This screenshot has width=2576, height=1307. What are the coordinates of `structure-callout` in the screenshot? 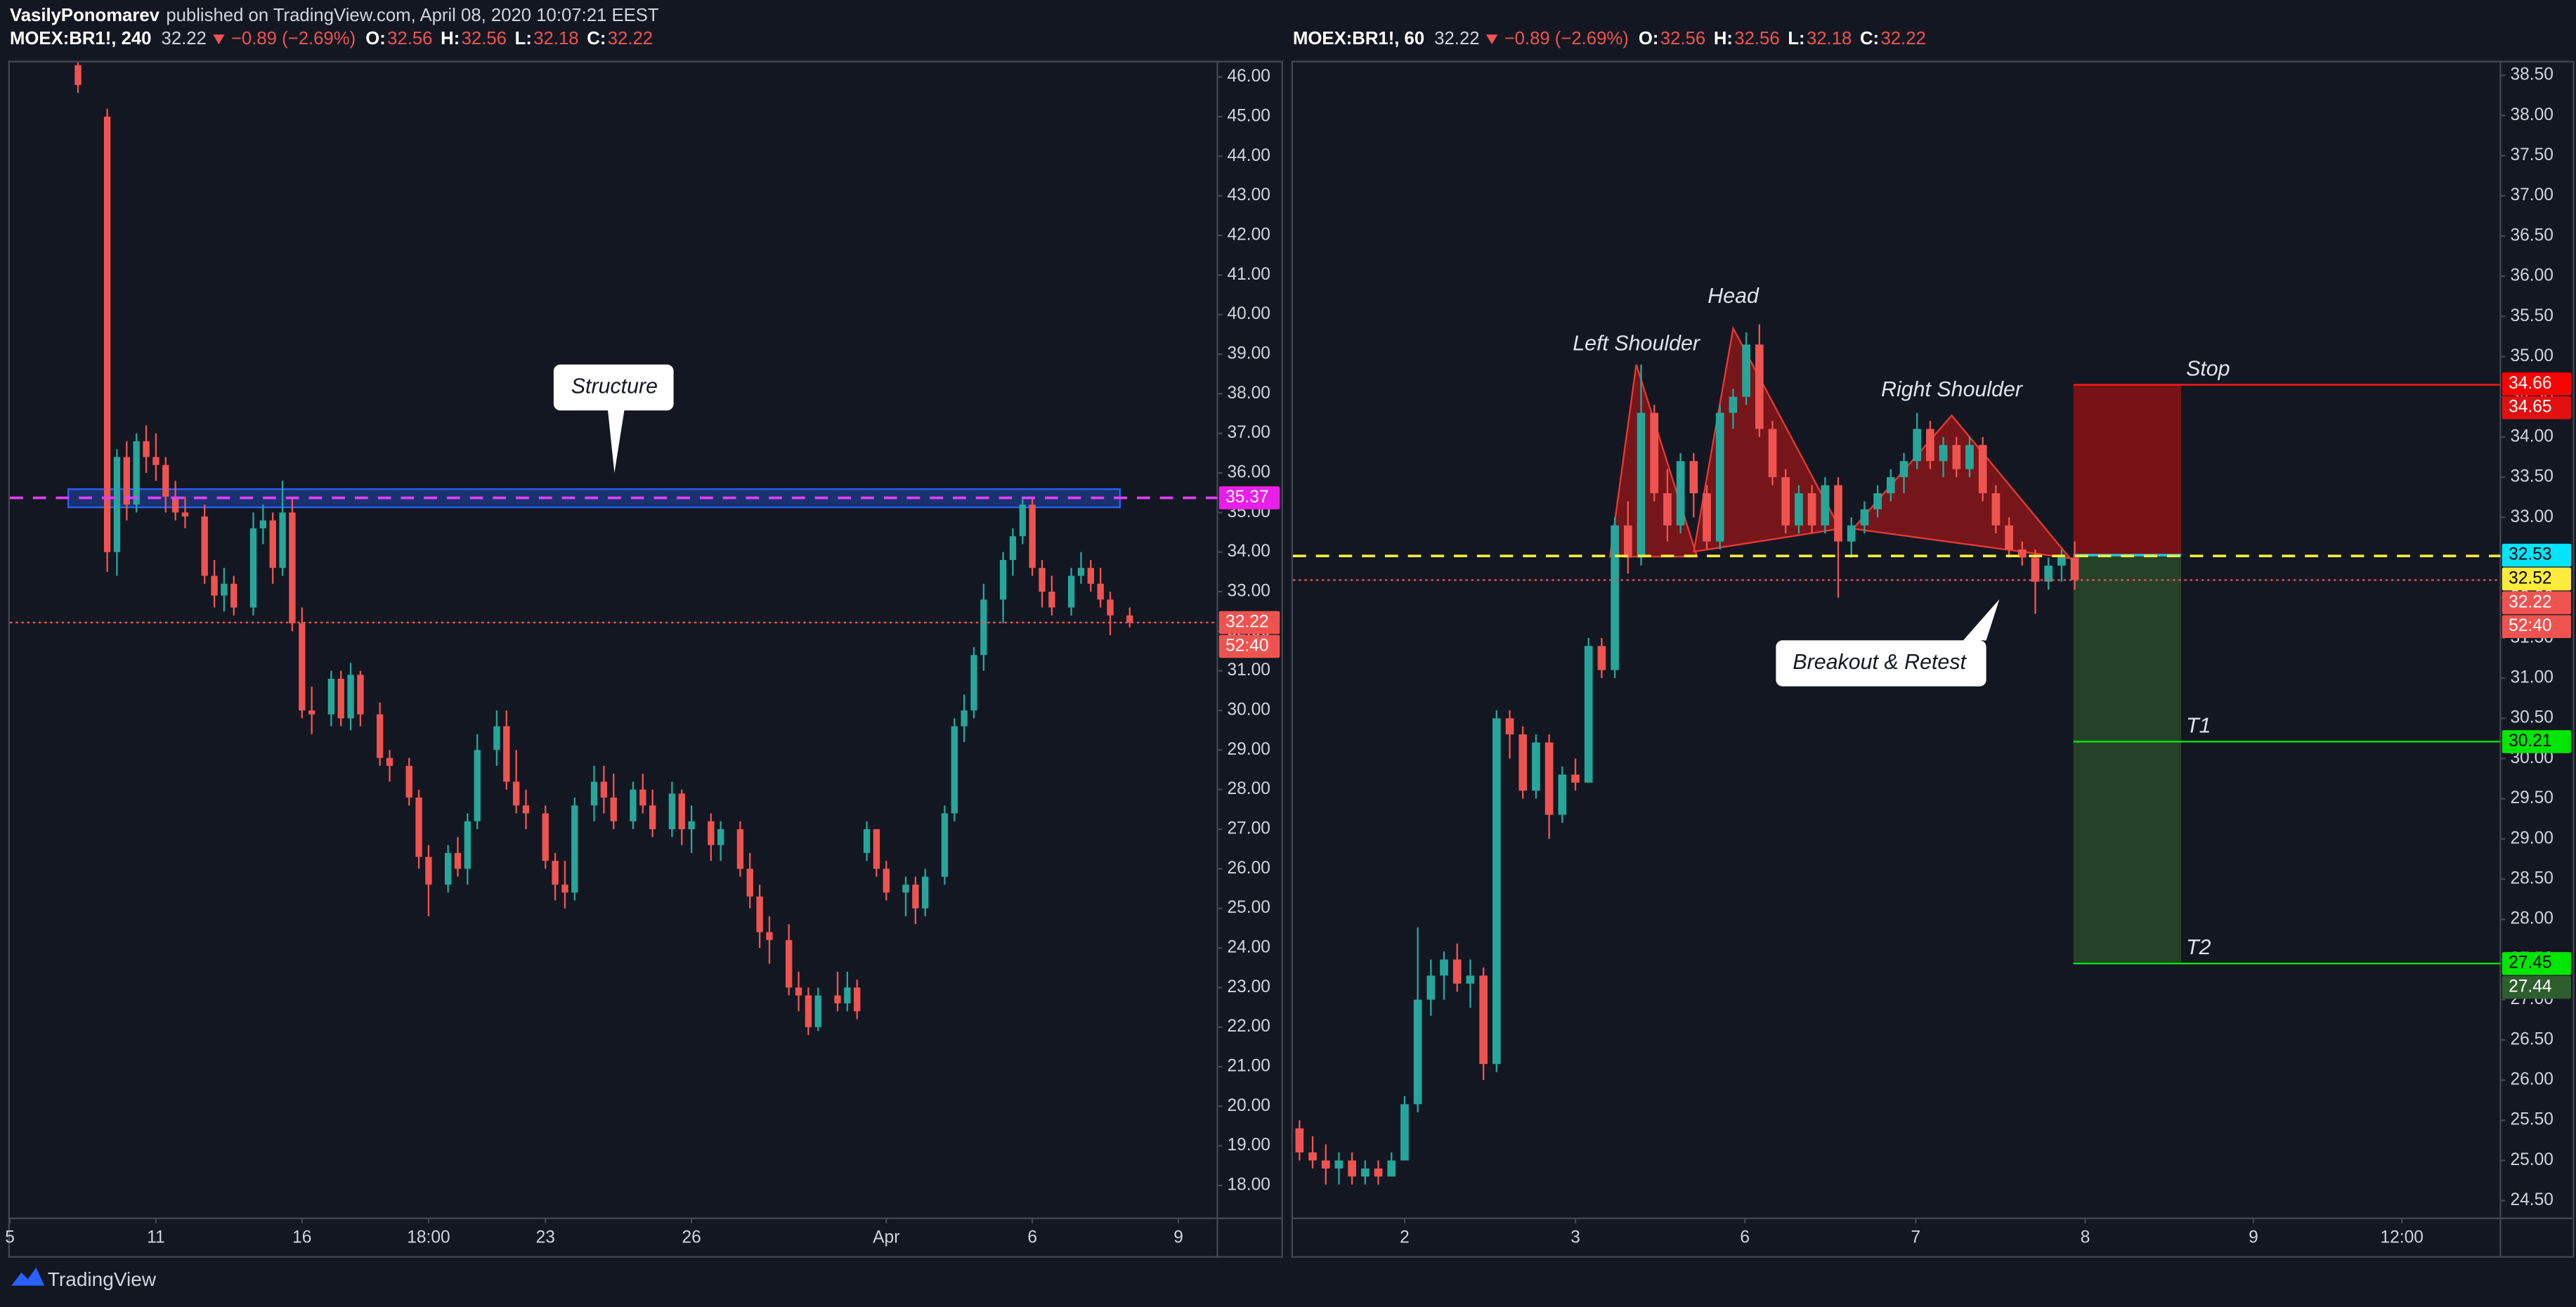 It's located at (613, 418).